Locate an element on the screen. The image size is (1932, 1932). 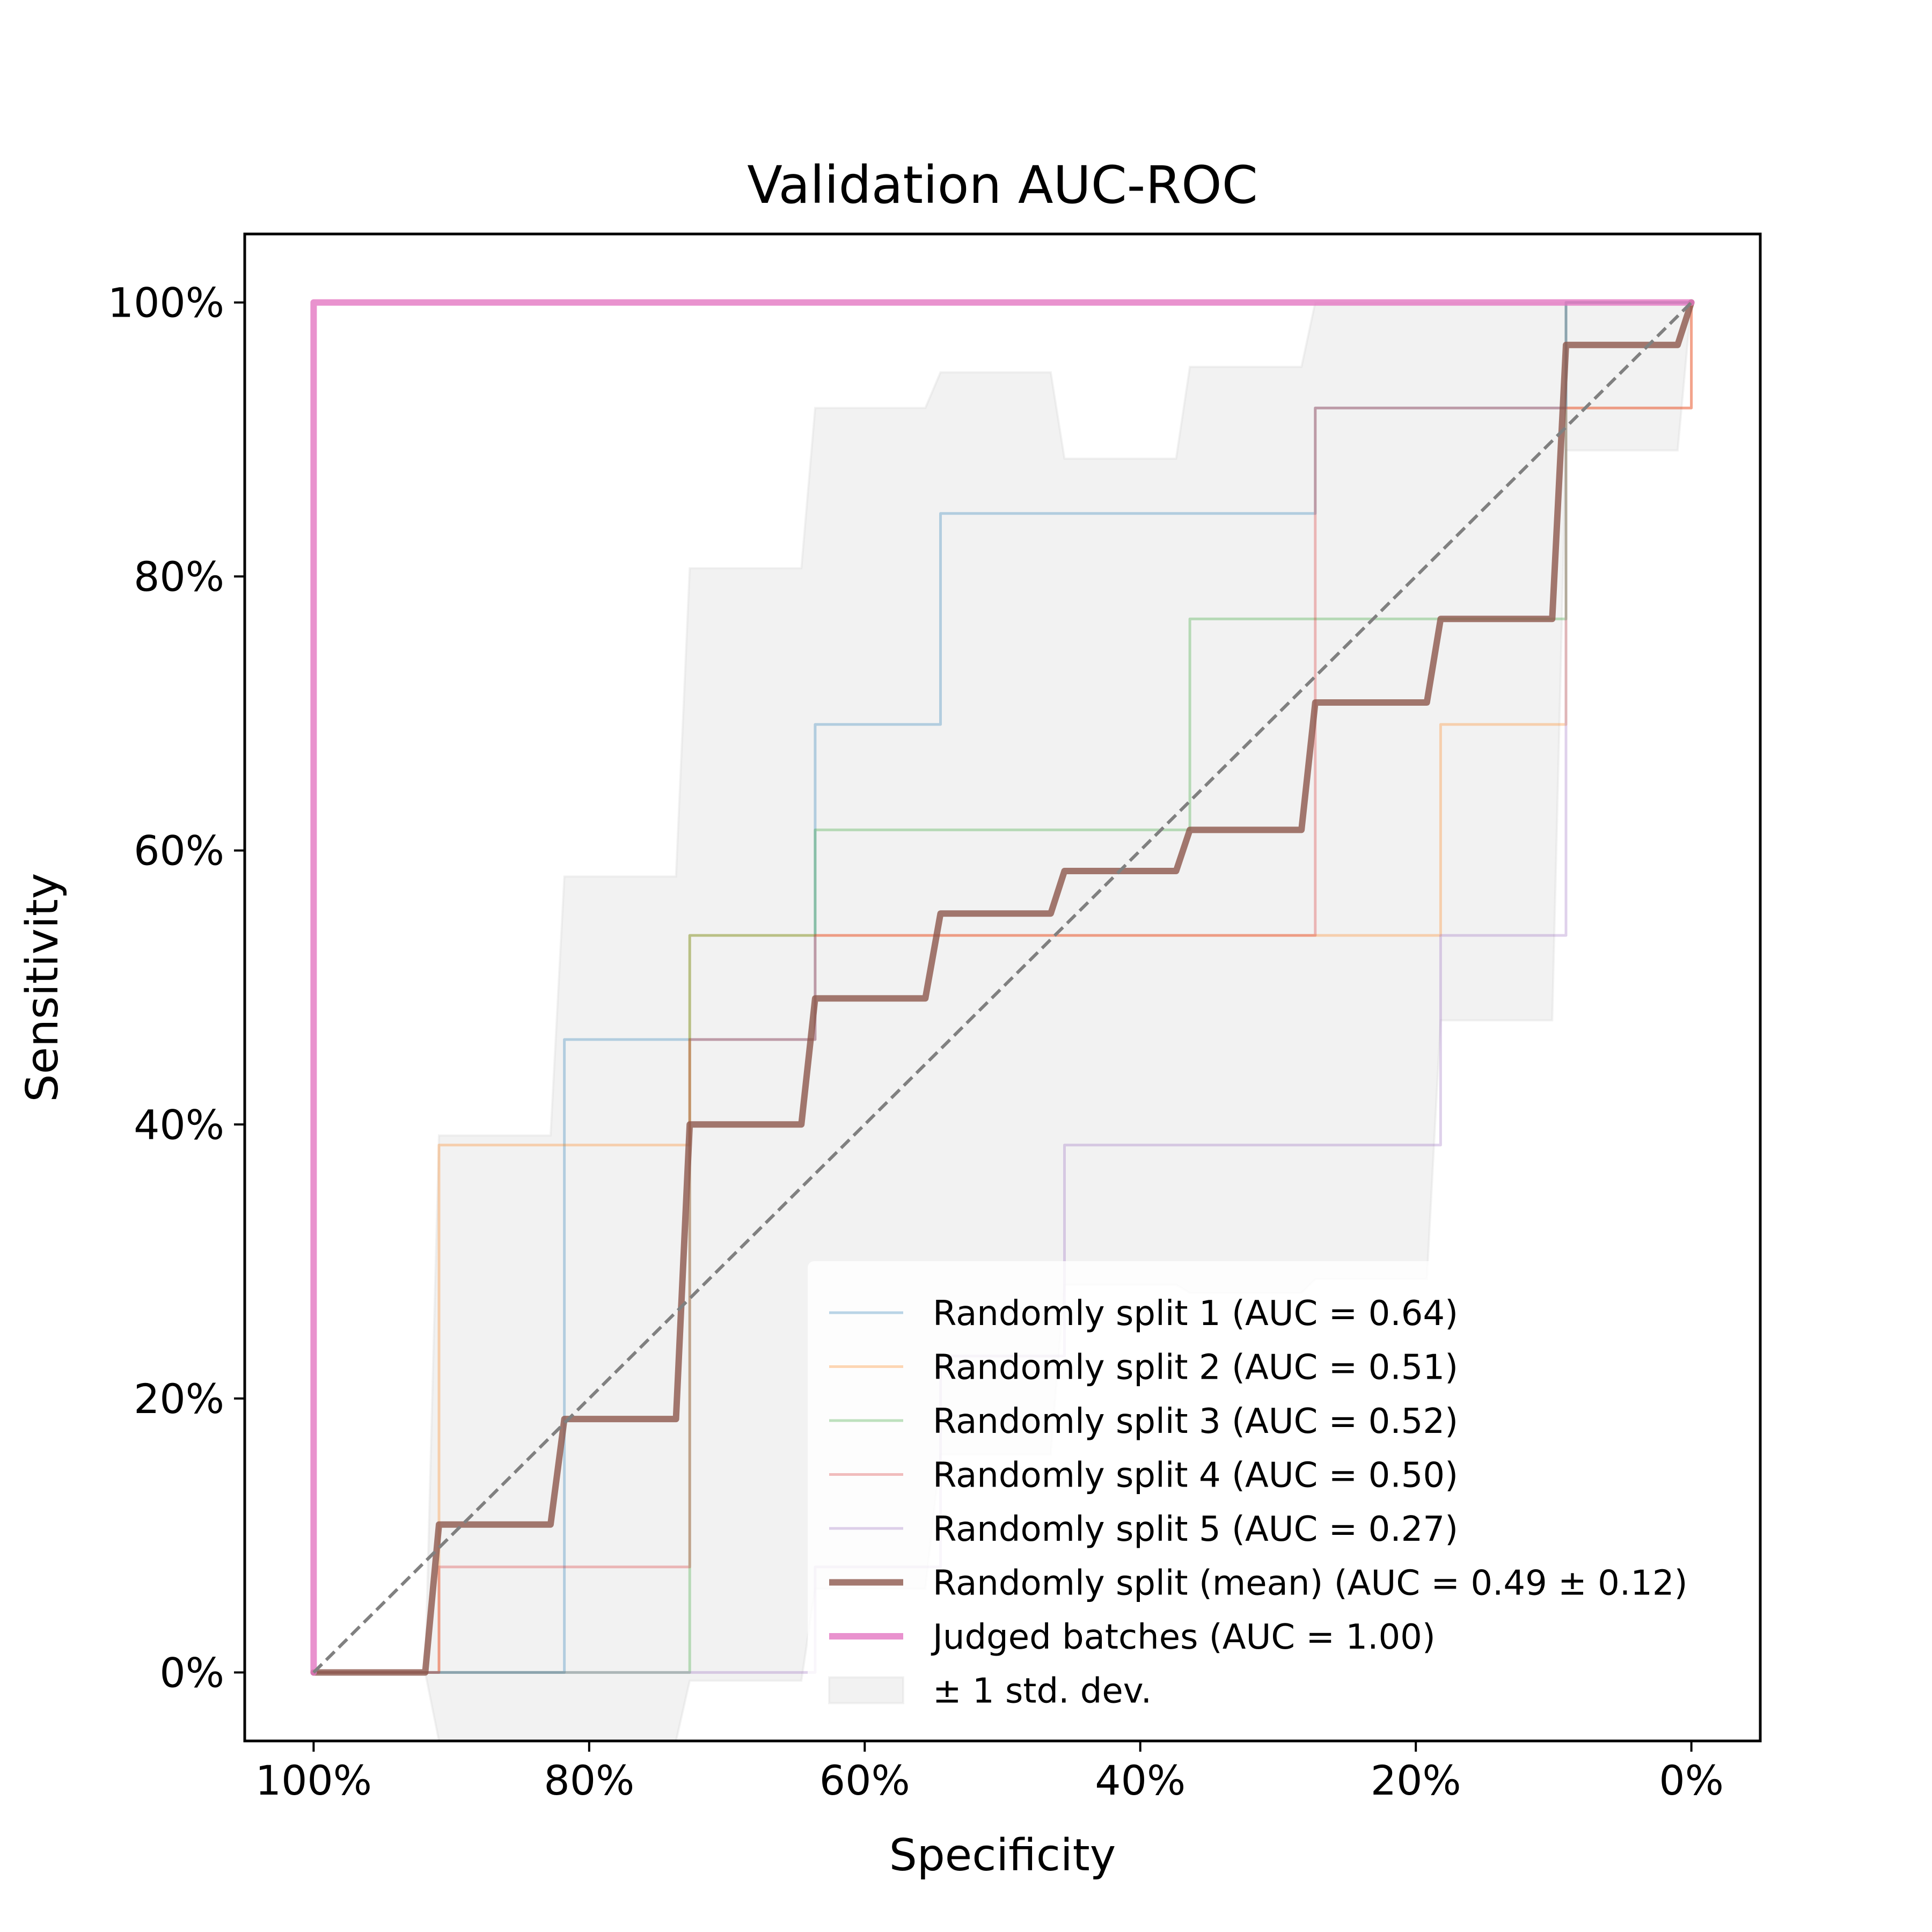
legend-label-4: Randomly split 4 (AUC = 0.50) is located at coordinates (1195, 1476).